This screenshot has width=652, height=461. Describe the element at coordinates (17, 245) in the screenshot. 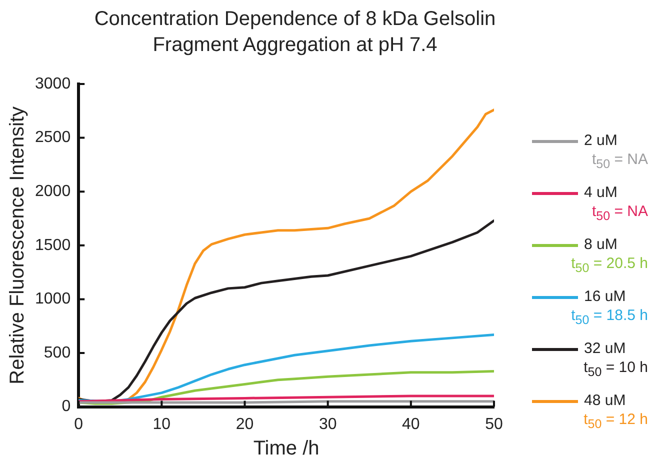

I see `y-axis-title: Relative Fluorescence Intensity` at that location.